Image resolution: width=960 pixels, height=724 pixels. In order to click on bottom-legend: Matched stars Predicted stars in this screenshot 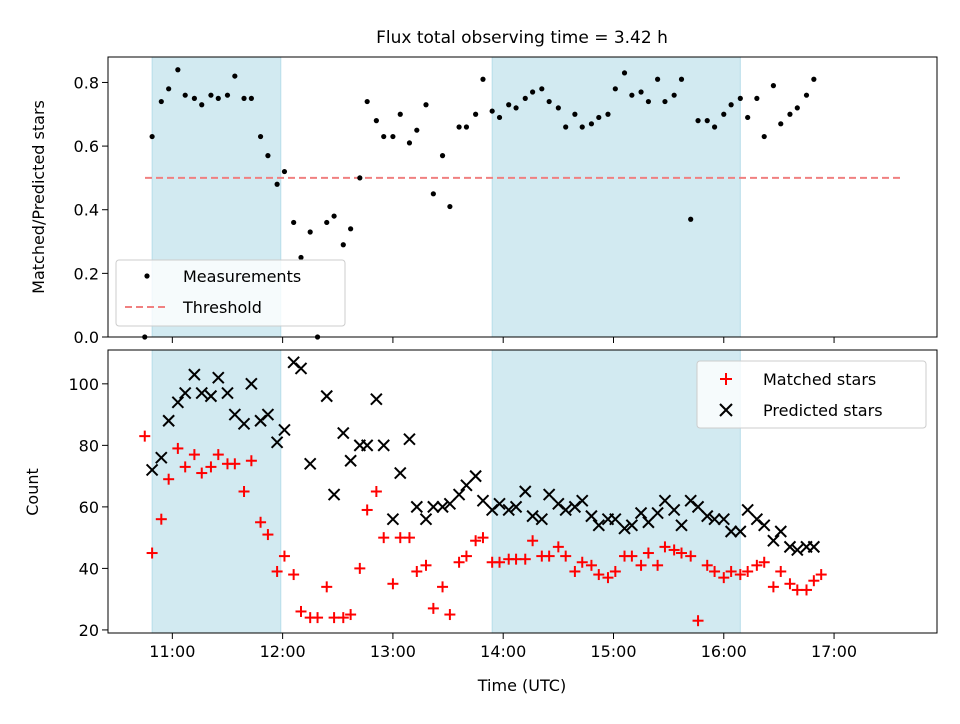, I will do `click(811, 394)`.